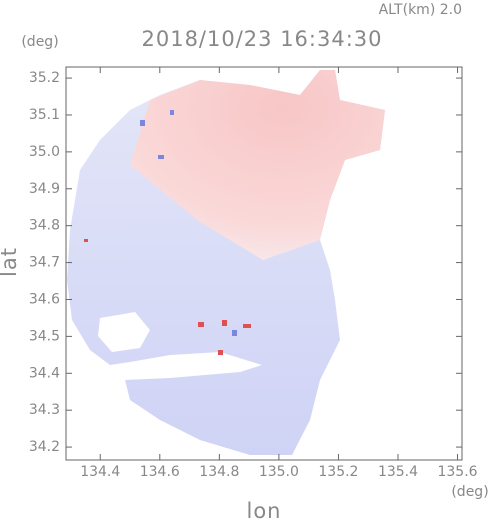 Image resolution: width=491 pixels, height=521 pixels. Describe the element at coordinates (279, 472) in the screenshot. I see `x-tick-label: 135.0` at that location.